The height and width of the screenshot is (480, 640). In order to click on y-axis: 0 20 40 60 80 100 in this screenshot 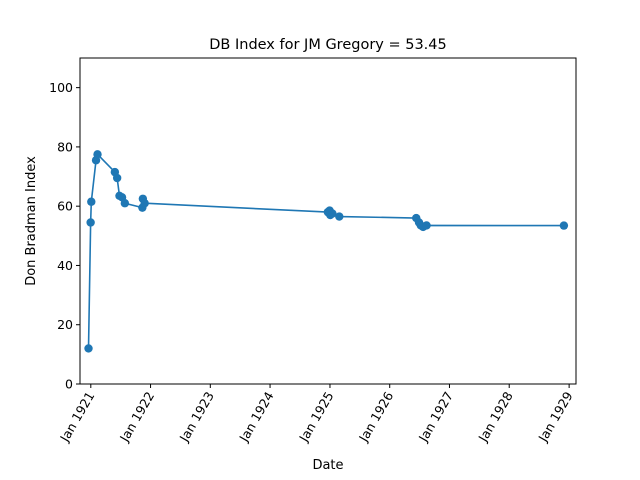, I will do `click(64, 236)`.